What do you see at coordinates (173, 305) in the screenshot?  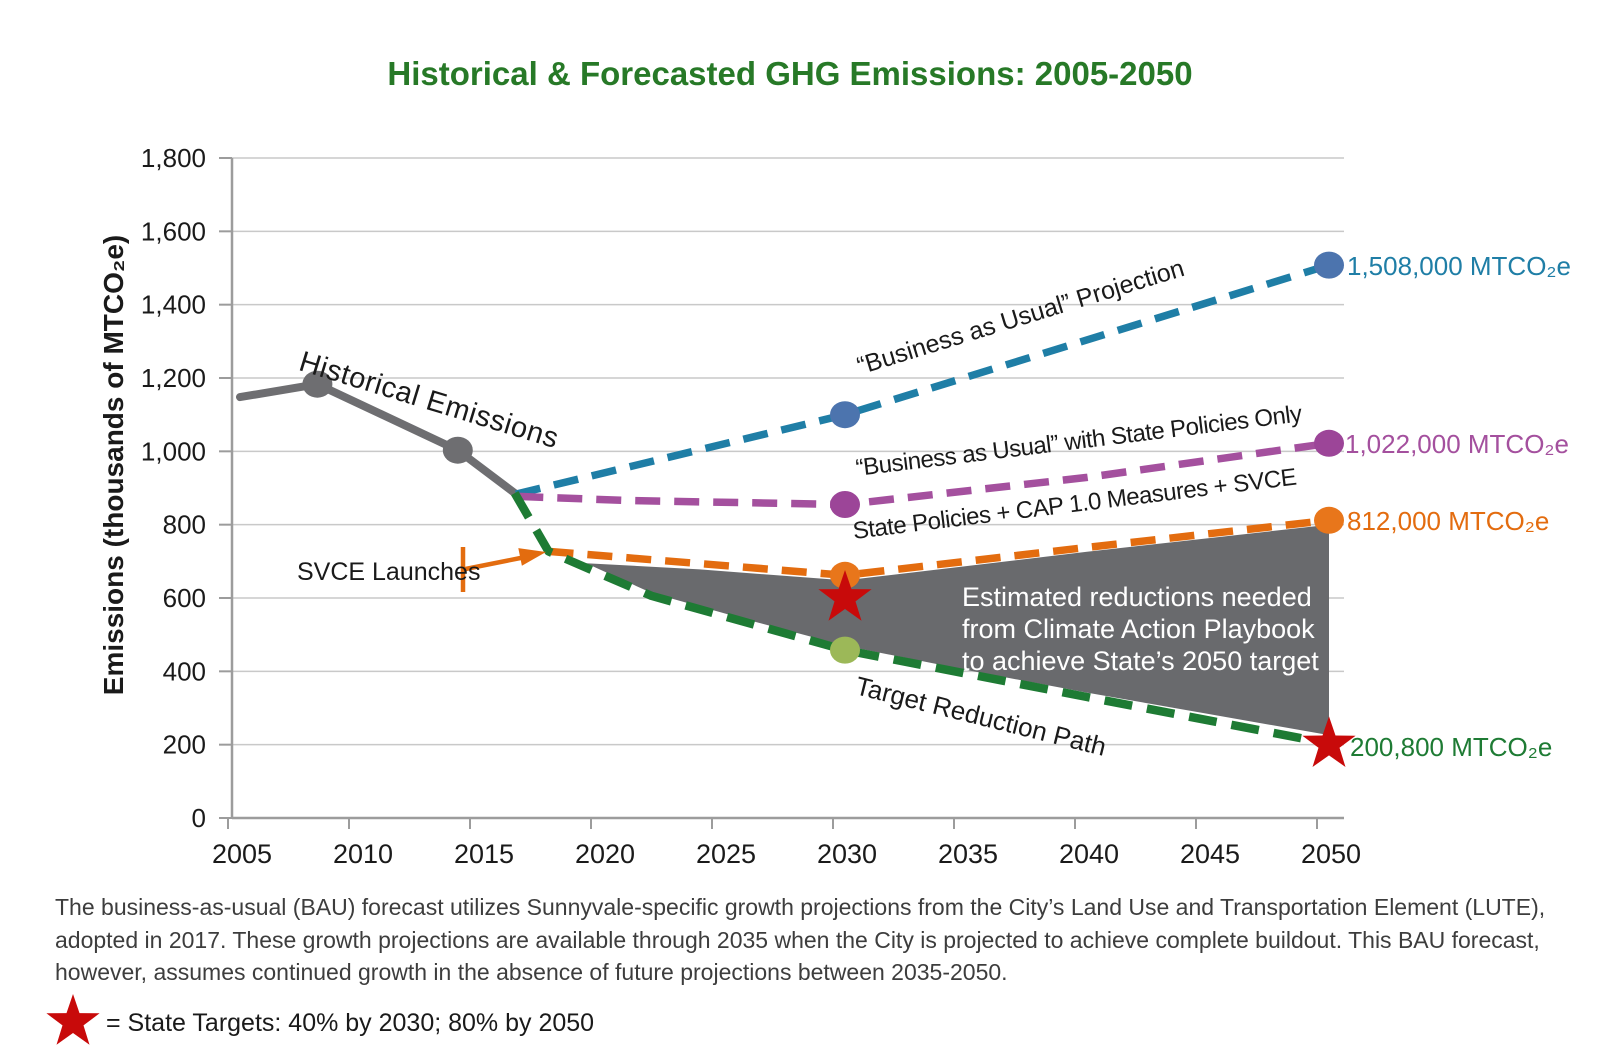 I see `y-tick-label: 1,400` at bounding box center [173, 305].